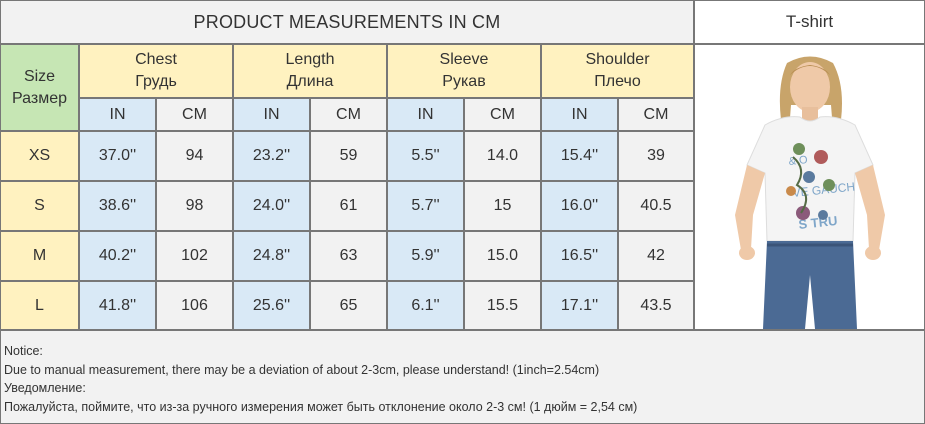 Image resolution: width=925 pixels, height=424 pixels. I want to click on value-cell: 39, so click(656, 156).